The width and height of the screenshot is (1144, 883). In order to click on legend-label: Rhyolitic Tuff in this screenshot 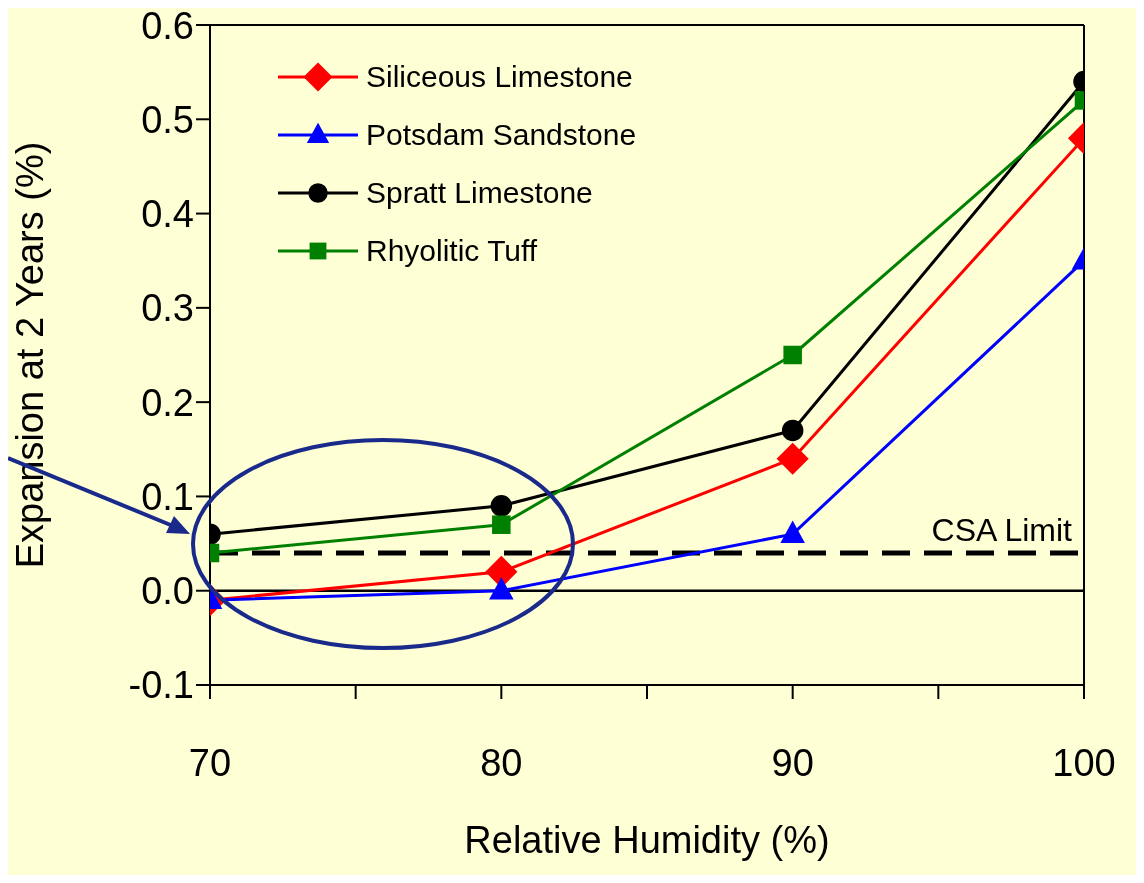, I will do `click(452, 251)`.